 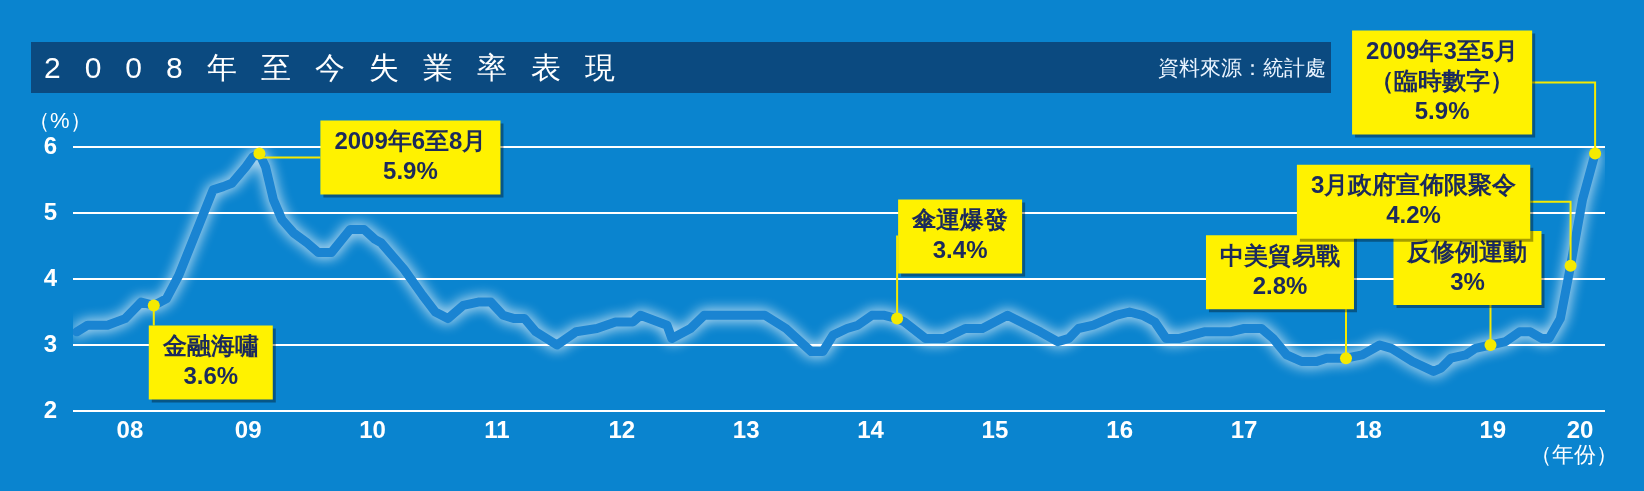 I want to click on annotation: 2009年3至5月（臨時數字） 5.9%, so click(x=1442, y=81).